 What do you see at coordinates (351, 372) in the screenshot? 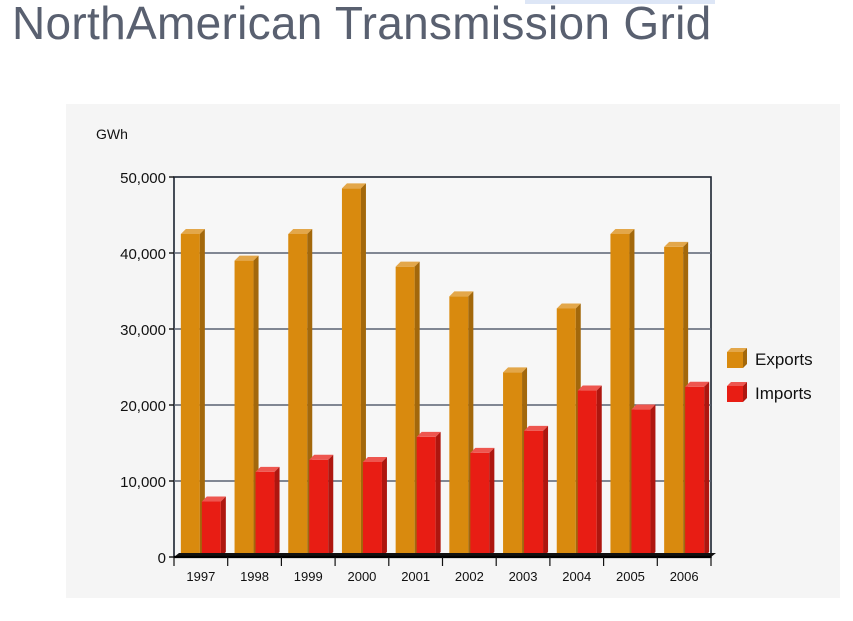
I see `bar-exports-2000` at bounding box center [351, 372].